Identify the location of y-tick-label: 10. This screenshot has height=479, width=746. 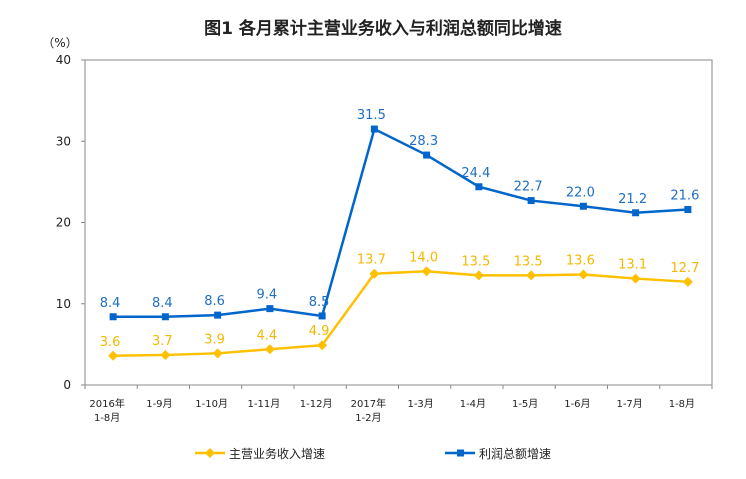
(63, 304).